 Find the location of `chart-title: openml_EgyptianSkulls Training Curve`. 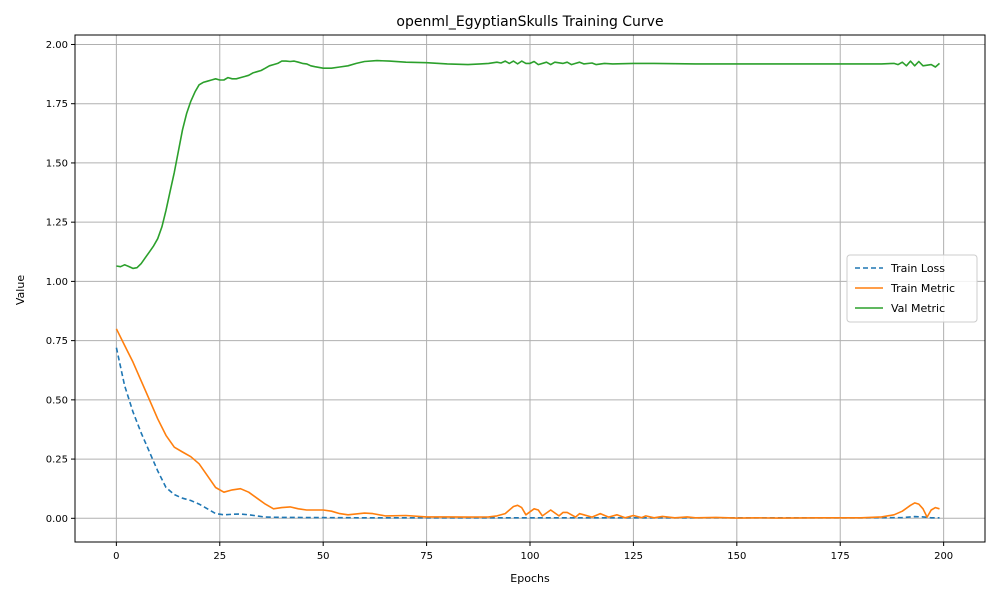

chart-title: openml_EgyptianSkulls Training Curve is located at coordinates (529, 22).